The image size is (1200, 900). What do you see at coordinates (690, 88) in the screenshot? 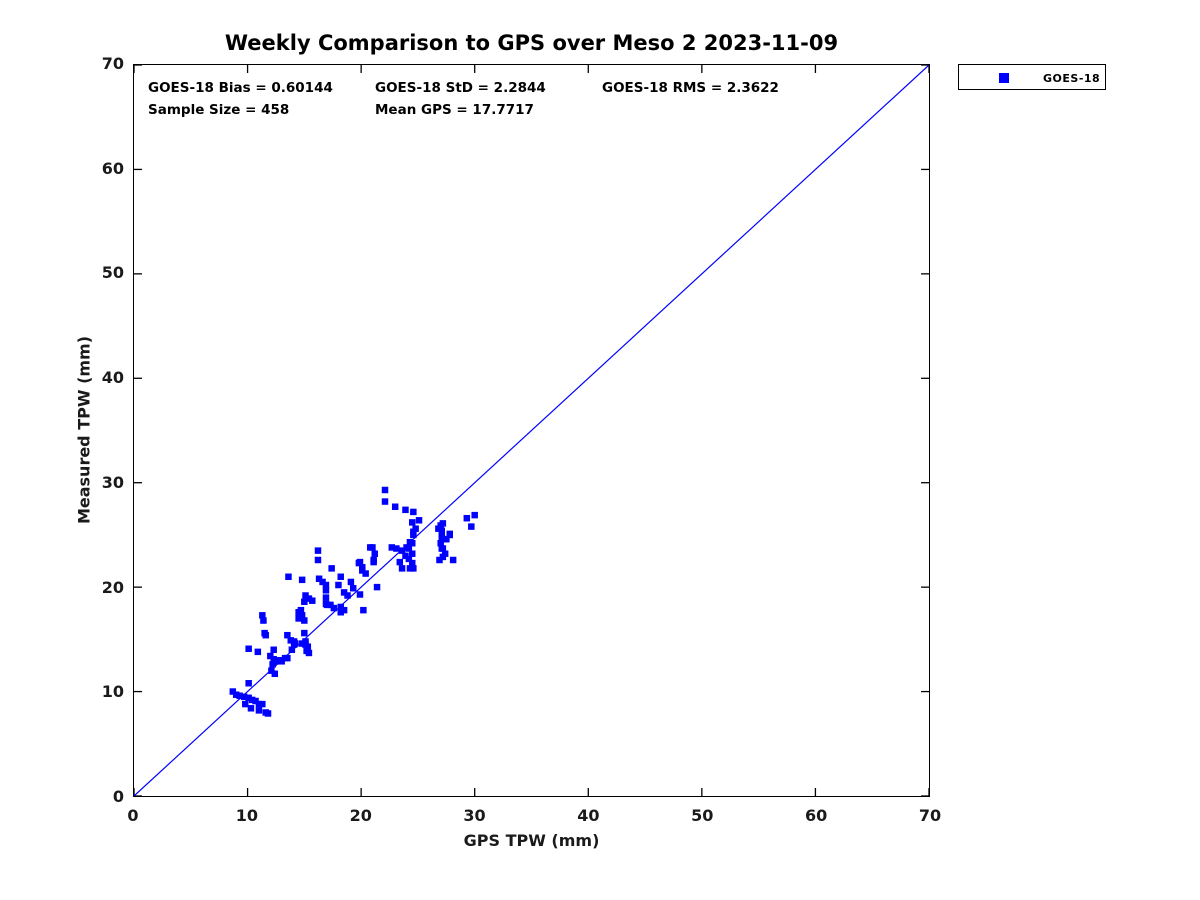
I see `stat-rms: GOES-18 RMS = 2.3622` at bounding box center [690, 88].